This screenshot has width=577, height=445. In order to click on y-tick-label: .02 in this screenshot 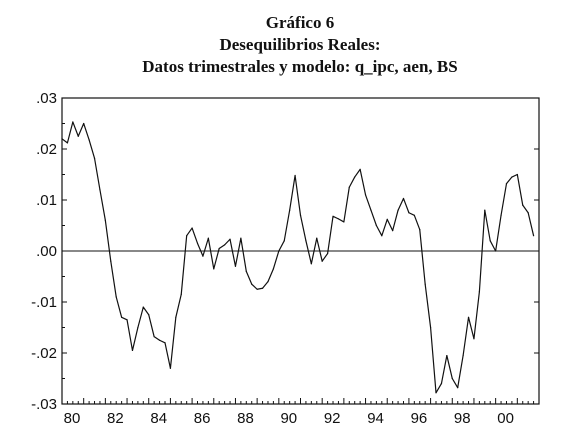, I will do `click(46, 149)`.